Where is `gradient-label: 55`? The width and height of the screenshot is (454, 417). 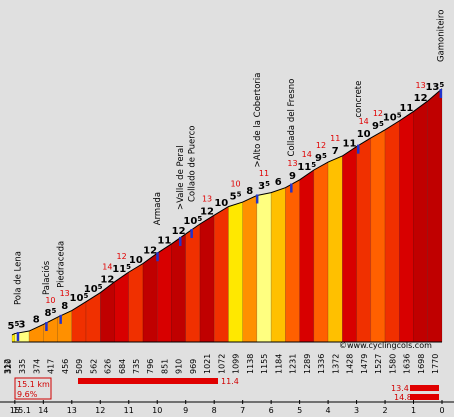 gradient-label: 55 is located at coordinates (14, 326).